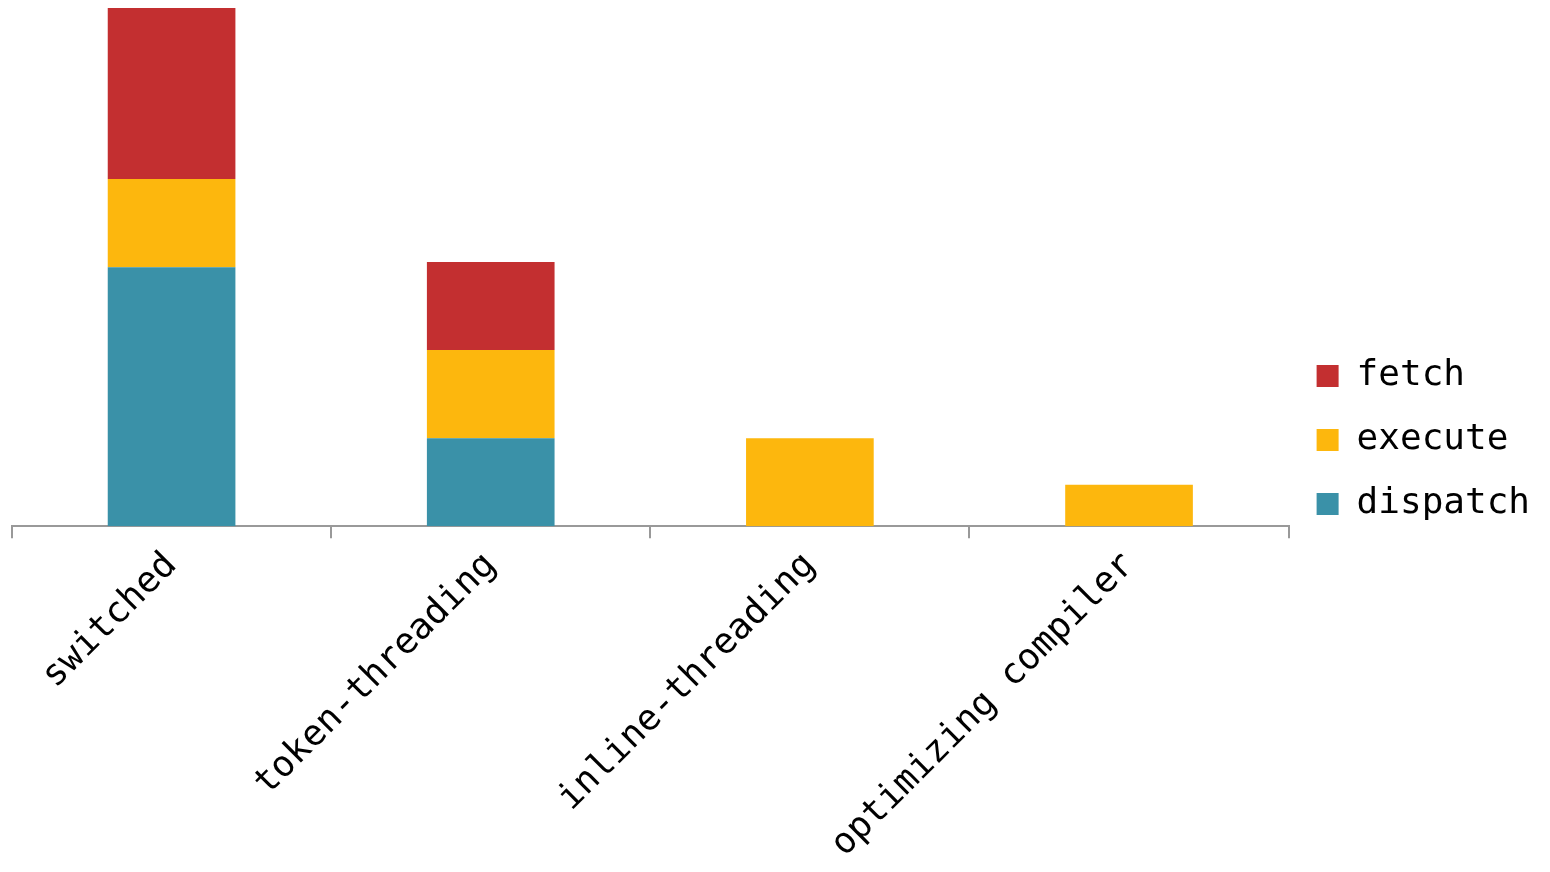 The width and height of the screenshot is (1550, 872). I want to click on legend-label: execute, so click(1432, 437).